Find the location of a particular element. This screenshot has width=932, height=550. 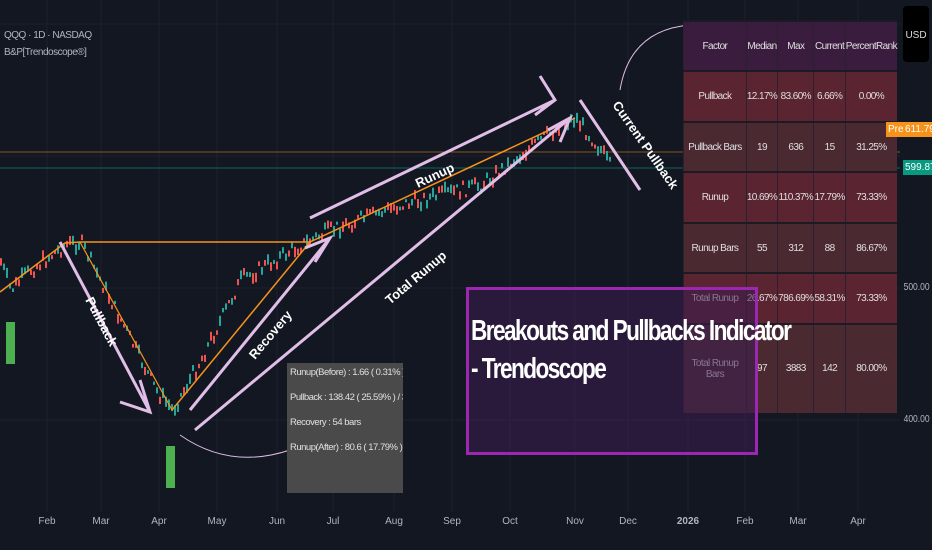

header-cell: Median is located at coordinates (761, 45).